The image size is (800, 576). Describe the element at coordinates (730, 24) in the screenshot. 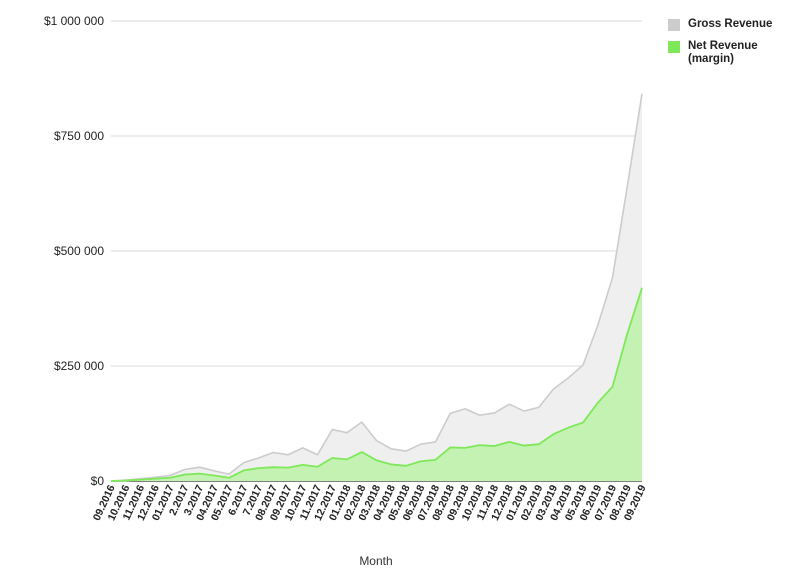

I see `legend-label-gross: Gross Revenue` at that location.